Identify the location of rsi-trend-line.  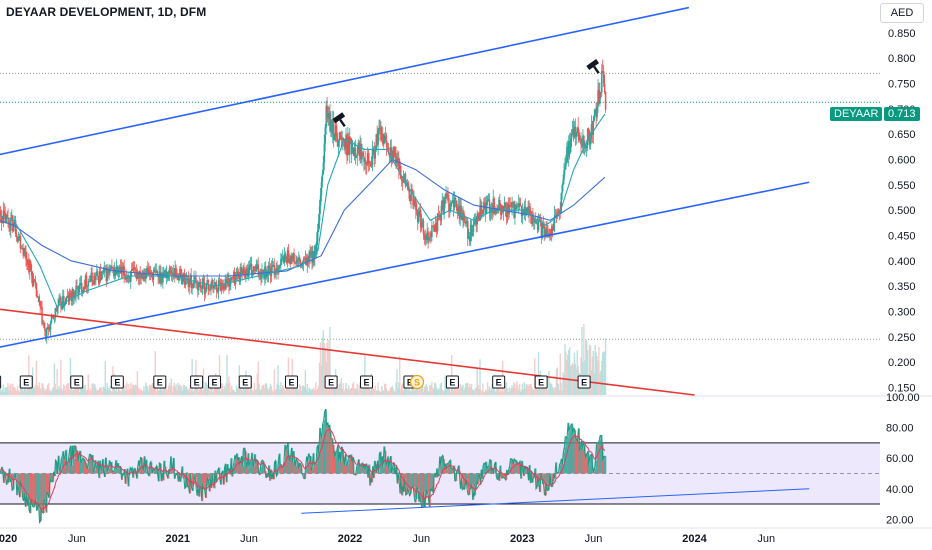
(555, 501).